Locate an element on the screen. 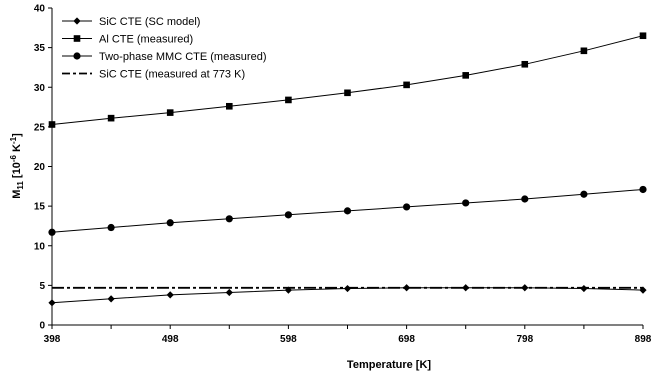  x-tick-label: 898 is located at coordinates (643, 339).